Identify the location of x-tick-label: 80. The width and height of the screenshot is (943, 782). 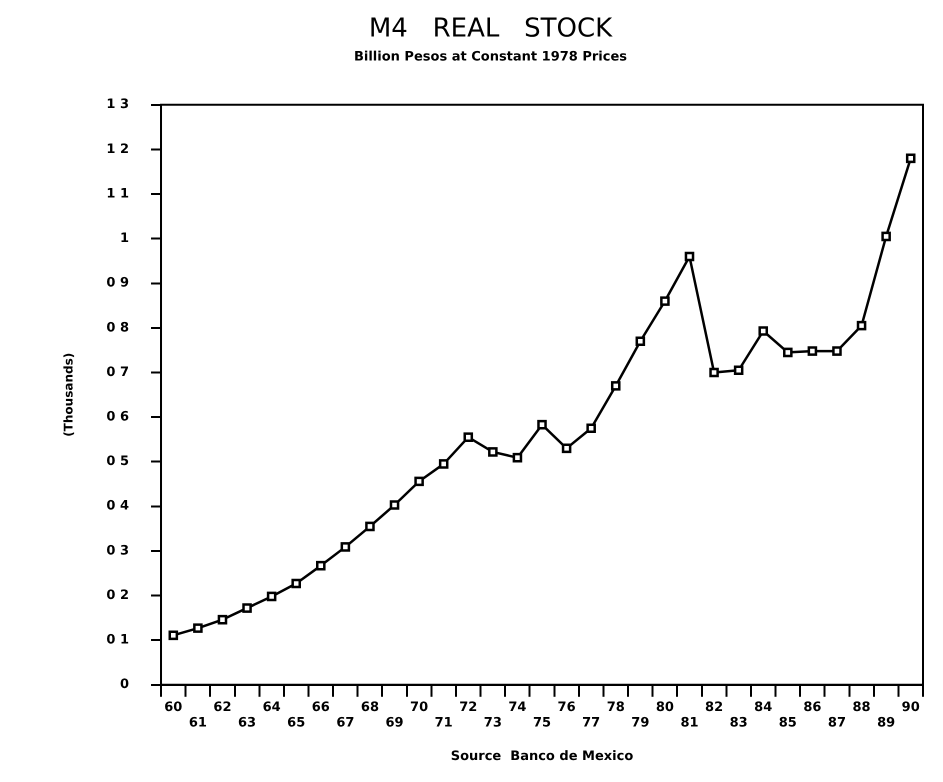
(665, 707).